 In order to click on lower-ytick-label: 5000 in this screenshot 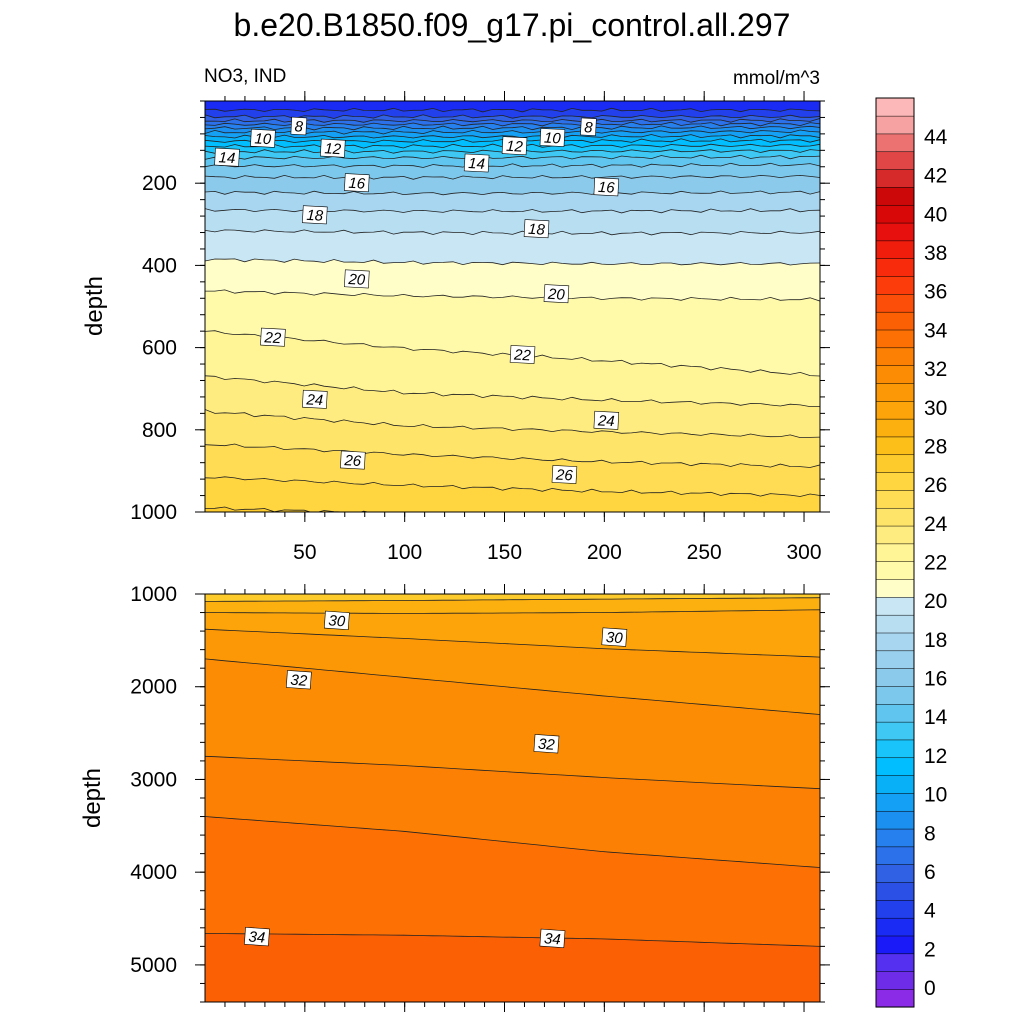, I will do `click(153, 965)`.